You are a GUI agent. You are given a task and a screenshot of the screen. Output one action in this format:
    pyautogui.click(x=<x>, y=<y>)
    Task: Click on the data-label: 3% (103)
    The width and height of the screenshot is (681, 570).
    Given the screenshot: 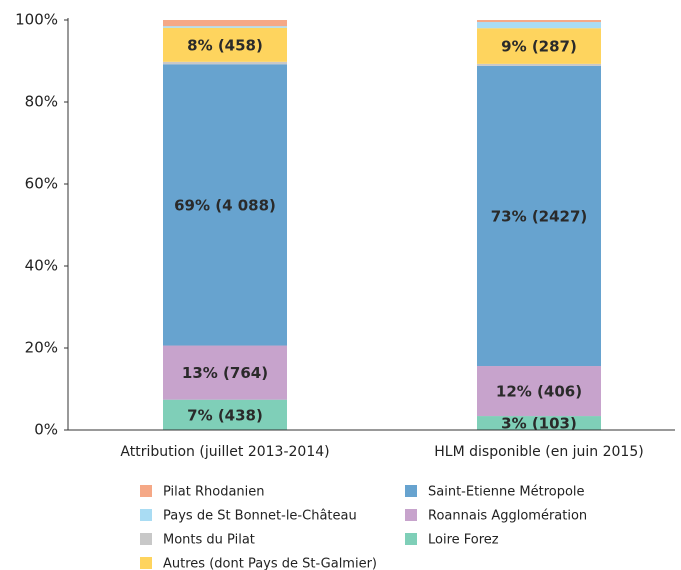 What is the action you would take?
    pyautogui.click(x=539, y=424)
    